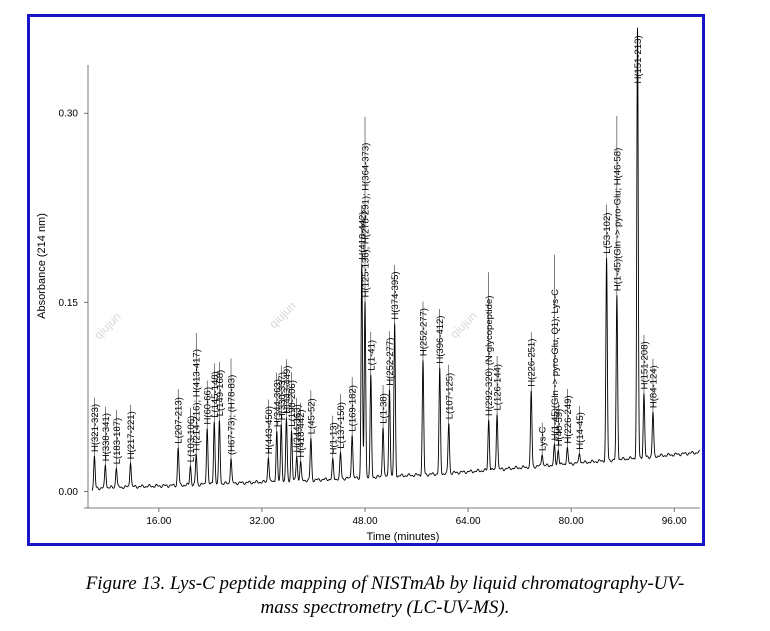  What do you see at coordinates (232, 415) in the screenshot?
I see `peak-label: (H67-73); (H78-83)` at bounding box center [232, 415].